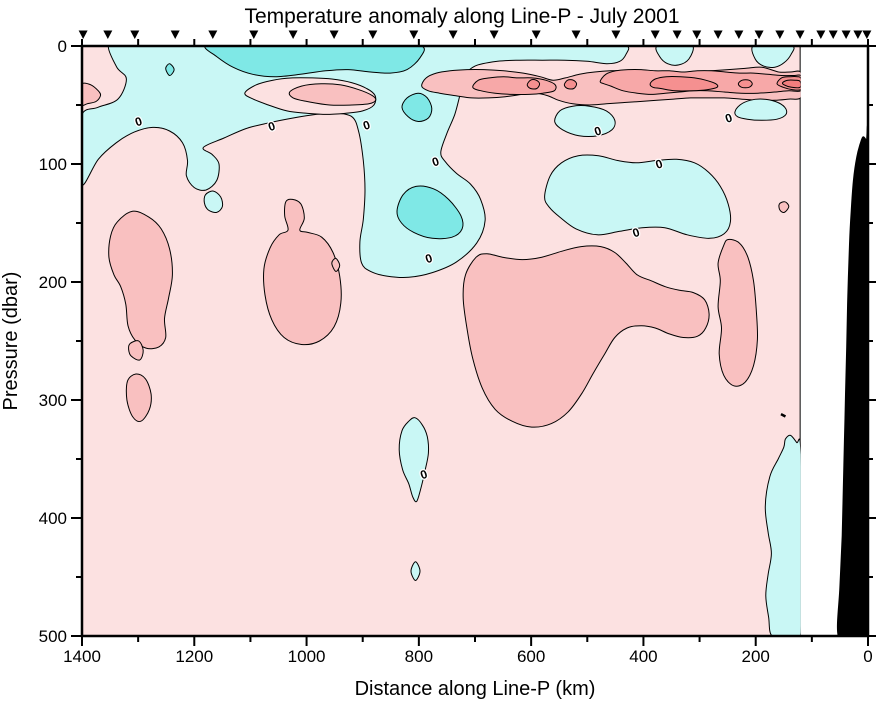 The width and height of the screenshot is (878, 708). Describe the element at coordinates (684, 83) in the screenshot. I see `region-warm-core2-c` at that location.